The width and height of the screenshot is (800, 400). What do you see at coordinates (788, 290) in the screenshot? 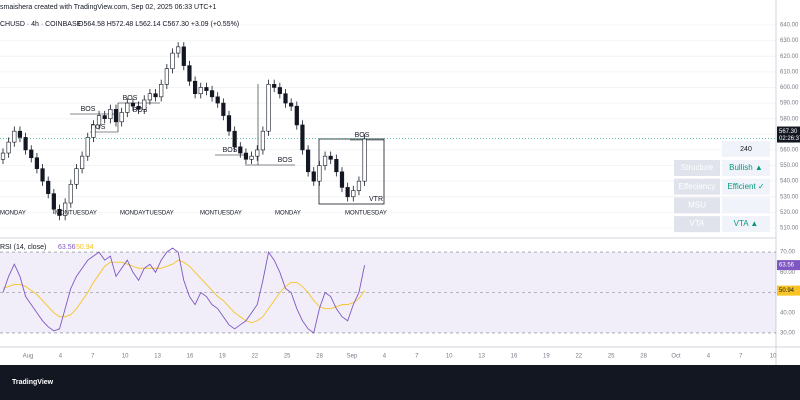
I see `rsi-ma-box` at bounding box center [788, 290].